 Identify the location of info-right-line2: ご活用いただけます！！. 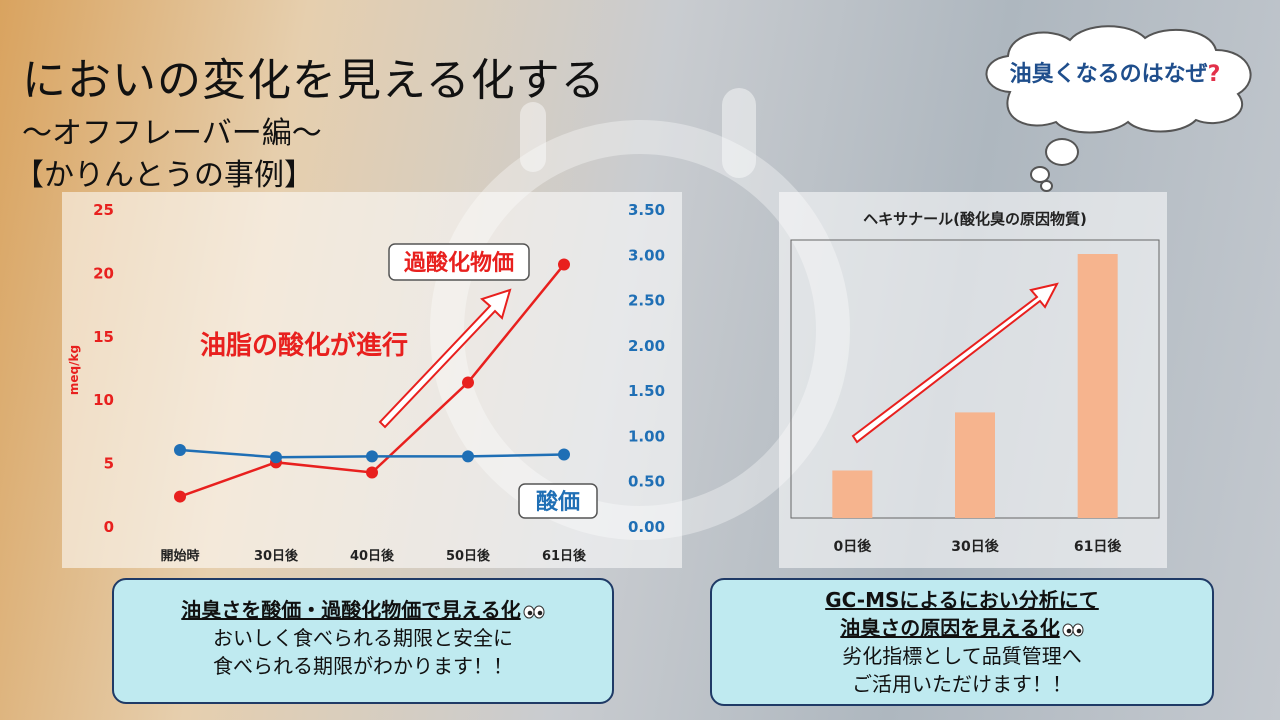
(962, 684).